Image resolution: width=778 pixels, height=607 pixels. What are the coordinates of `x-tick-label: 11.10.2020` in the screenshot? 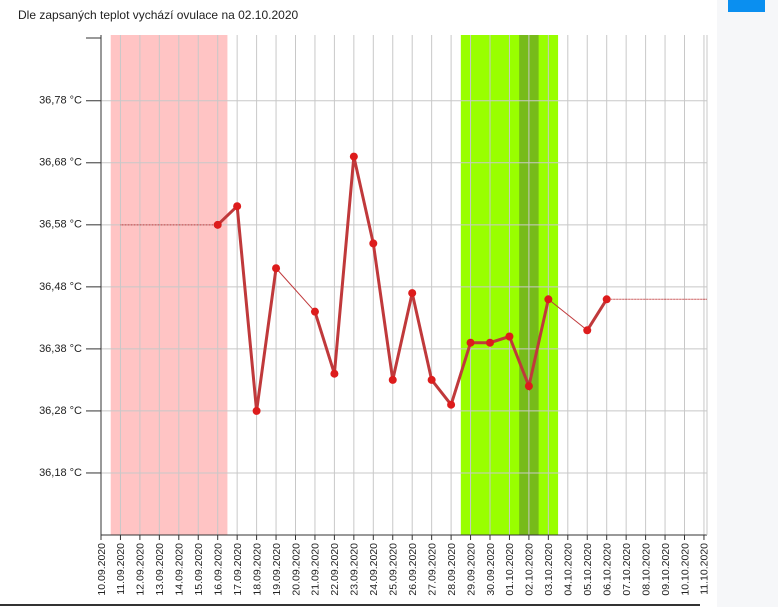 It's located at (705, 569).